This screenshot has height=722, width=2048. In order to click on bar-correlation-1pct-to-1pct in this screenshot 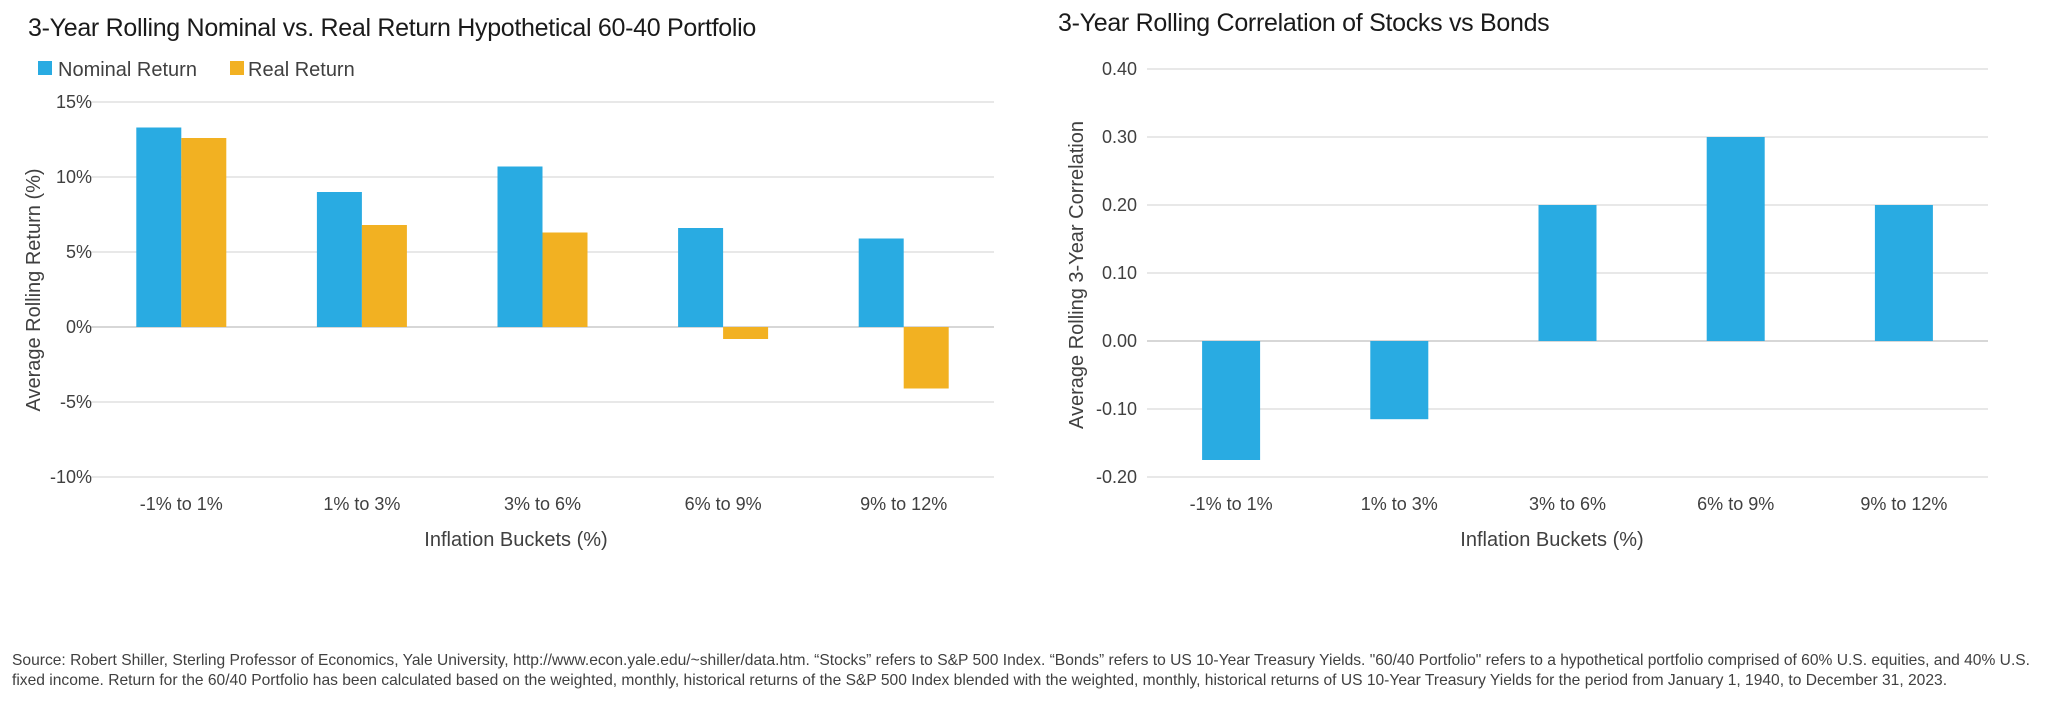, I will do `click(1231, 400)`.